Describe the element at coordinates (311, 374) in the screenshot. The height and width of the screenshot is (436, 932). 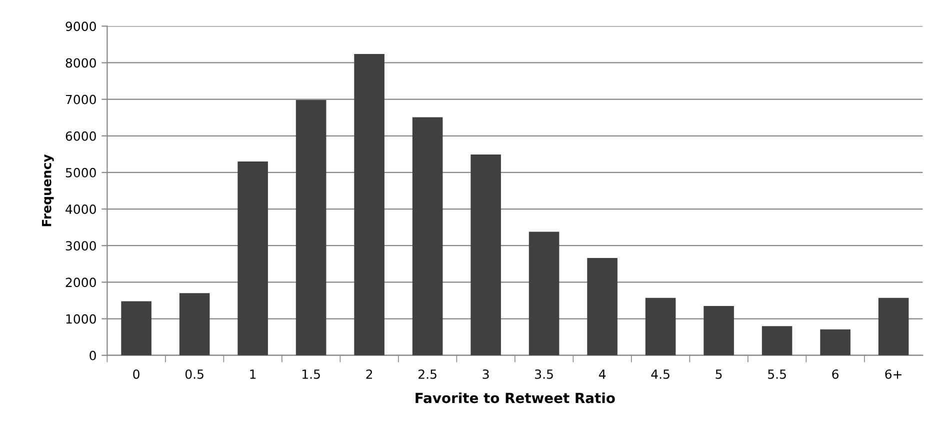
I see `x-tick-label: 1.5` at that location.